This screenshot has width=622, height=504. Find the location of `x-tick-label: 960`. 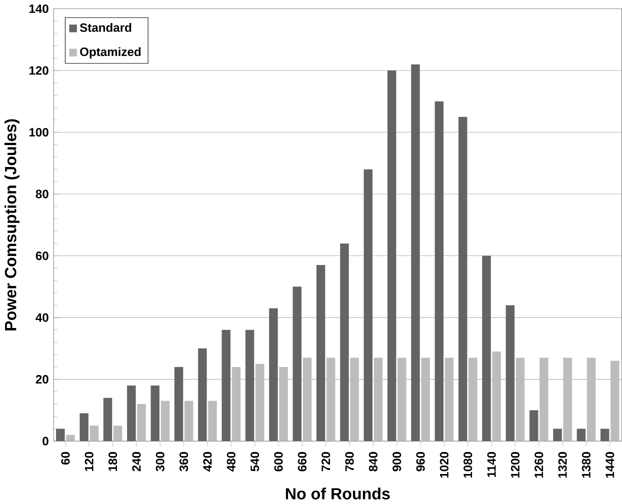

x-tick-label: 960 is located at coordinates (420, 462).